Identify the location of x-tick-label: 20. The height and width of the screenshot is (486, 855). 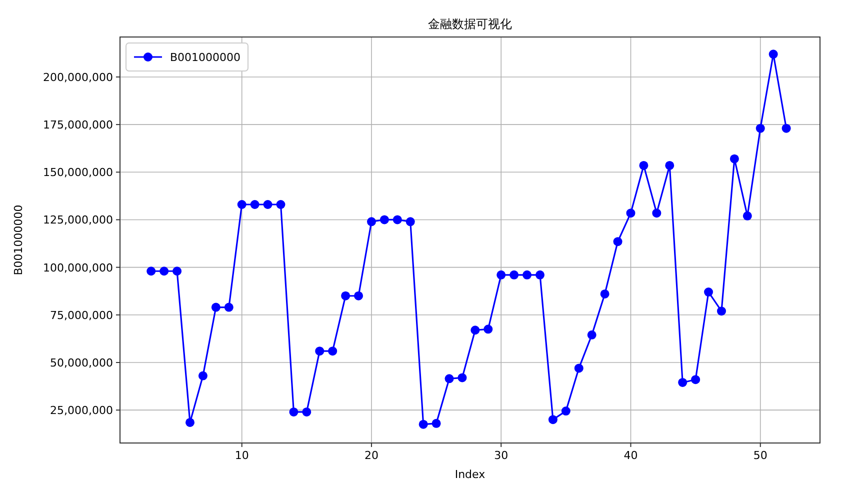
(371, 455).